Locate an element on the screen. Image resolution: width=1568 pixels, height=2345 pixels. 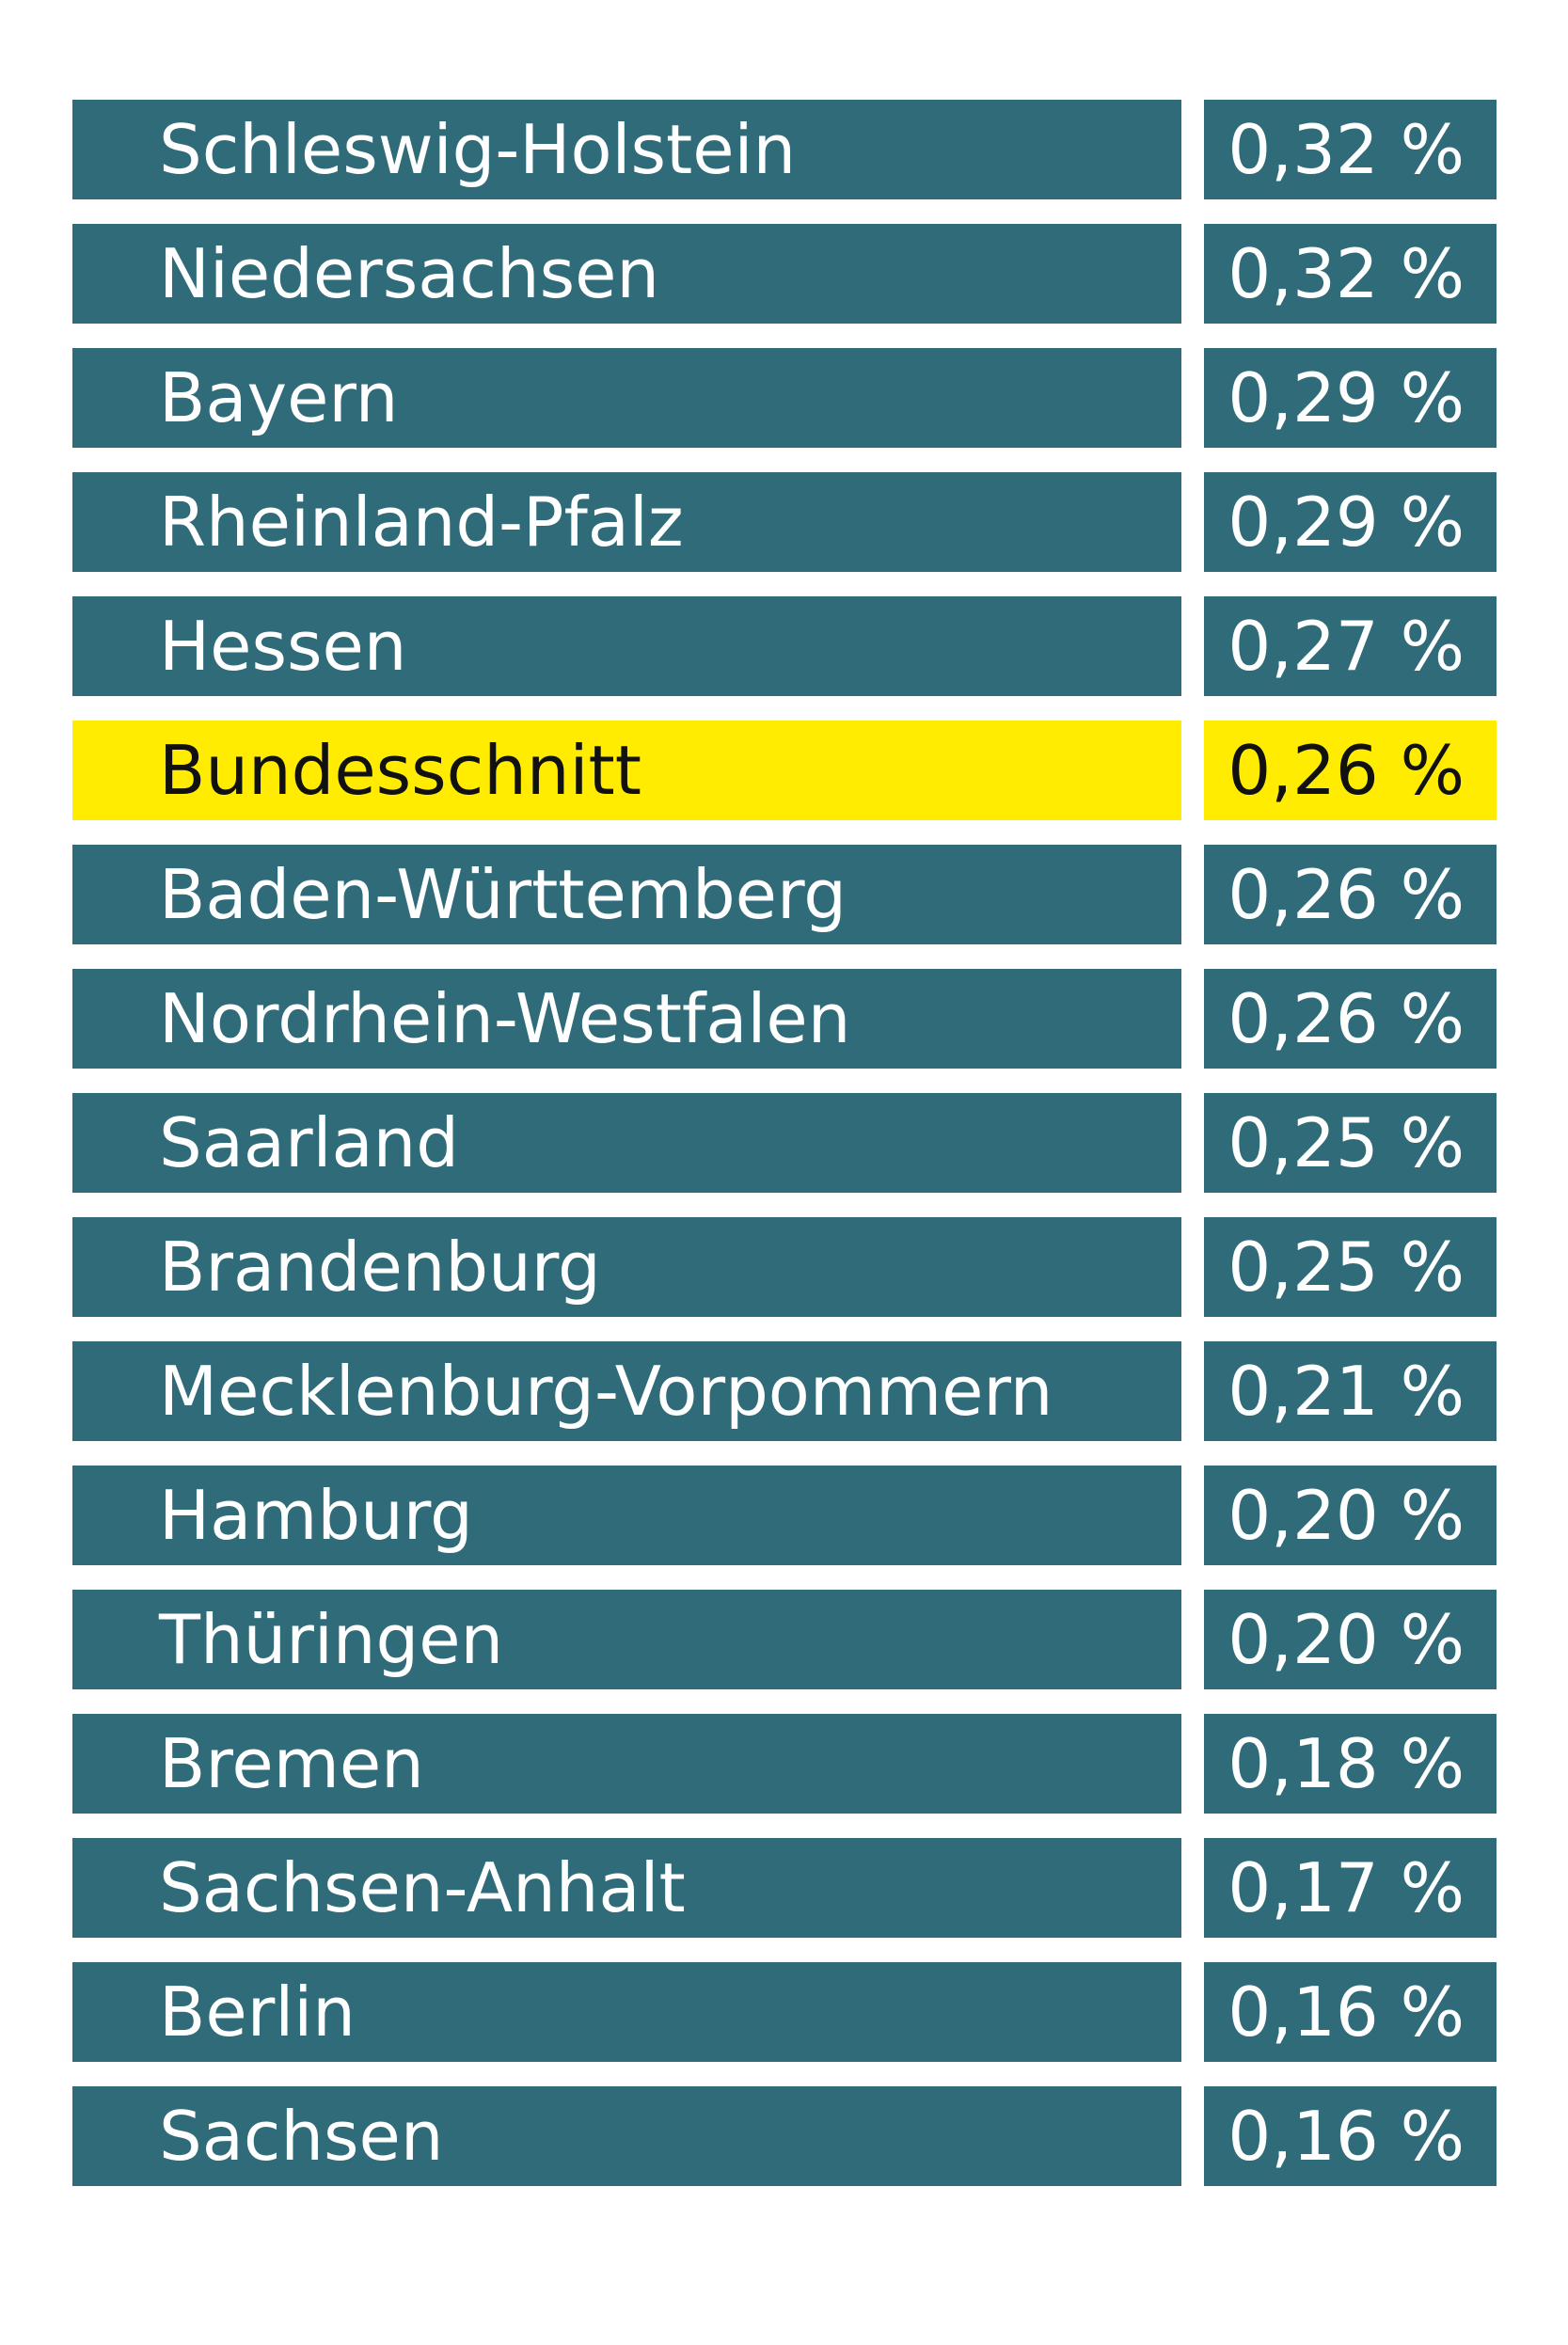
table-row: Berlin 0,16 % is located at coordinates (784, 2012).